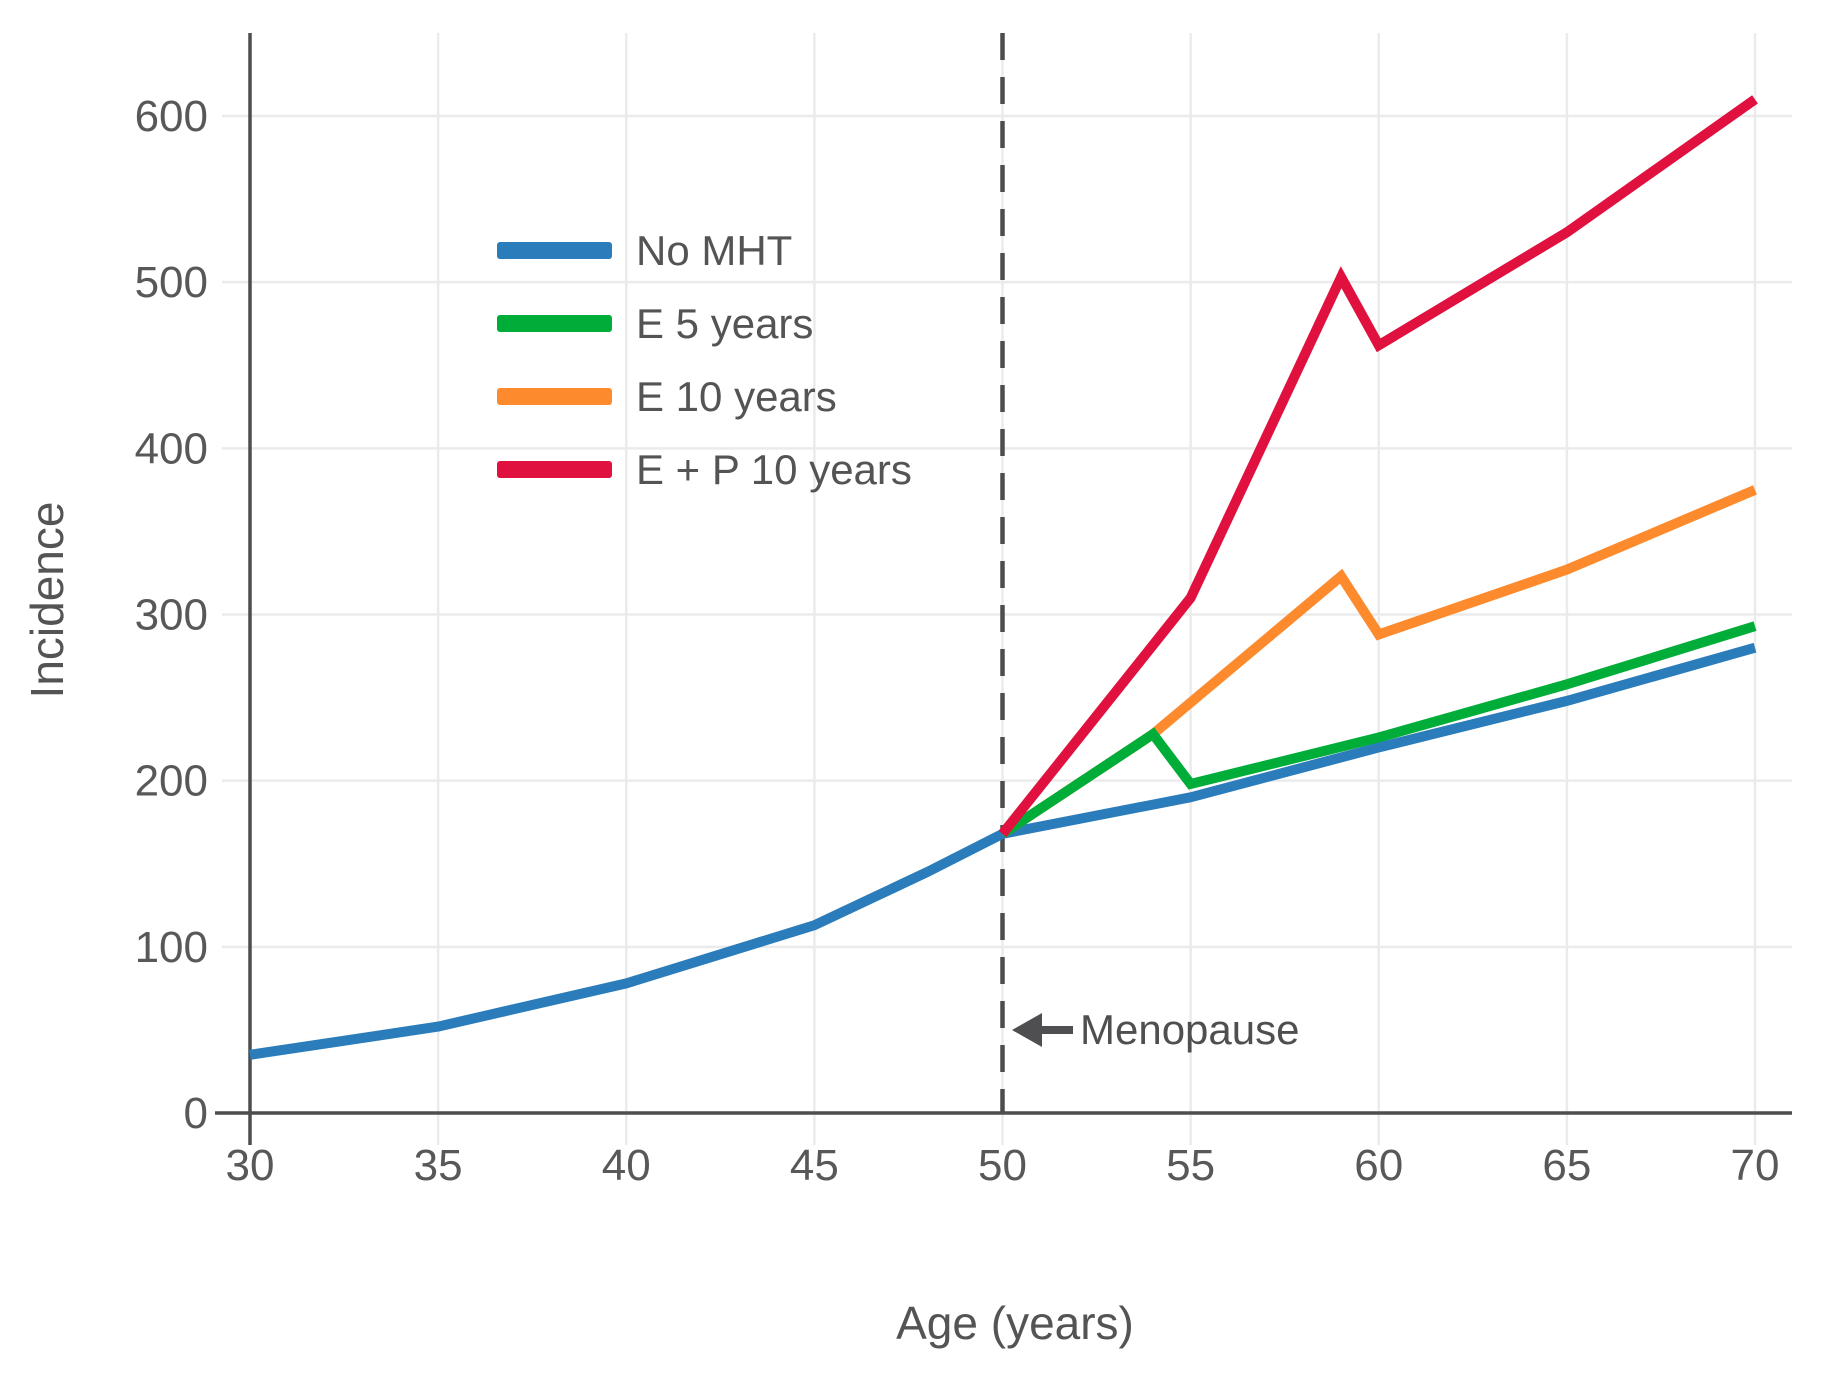 This screenshot has width=1834, height=1378. What do you see at coordinates (814, 1165) in the screenshot?
I see `x-tick-label: 45` at bounding box center [814, 1165].